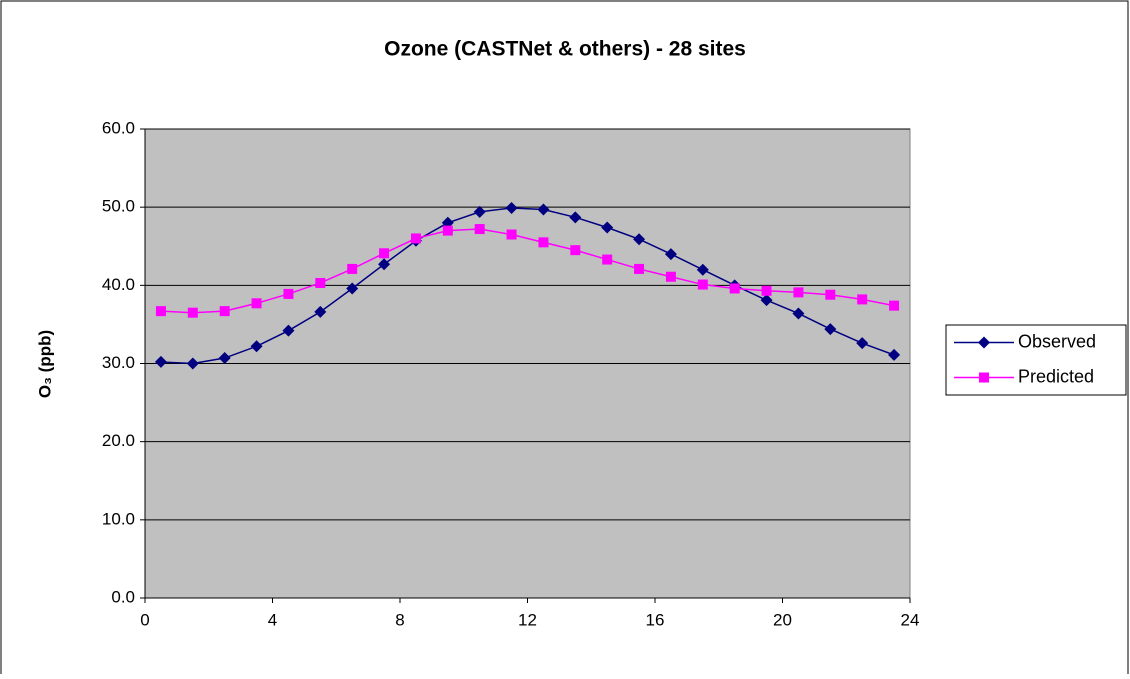  What do you see at coordinates (527, 271) in the screenshot?
I see `series-line` at bounding box center [527, 271].